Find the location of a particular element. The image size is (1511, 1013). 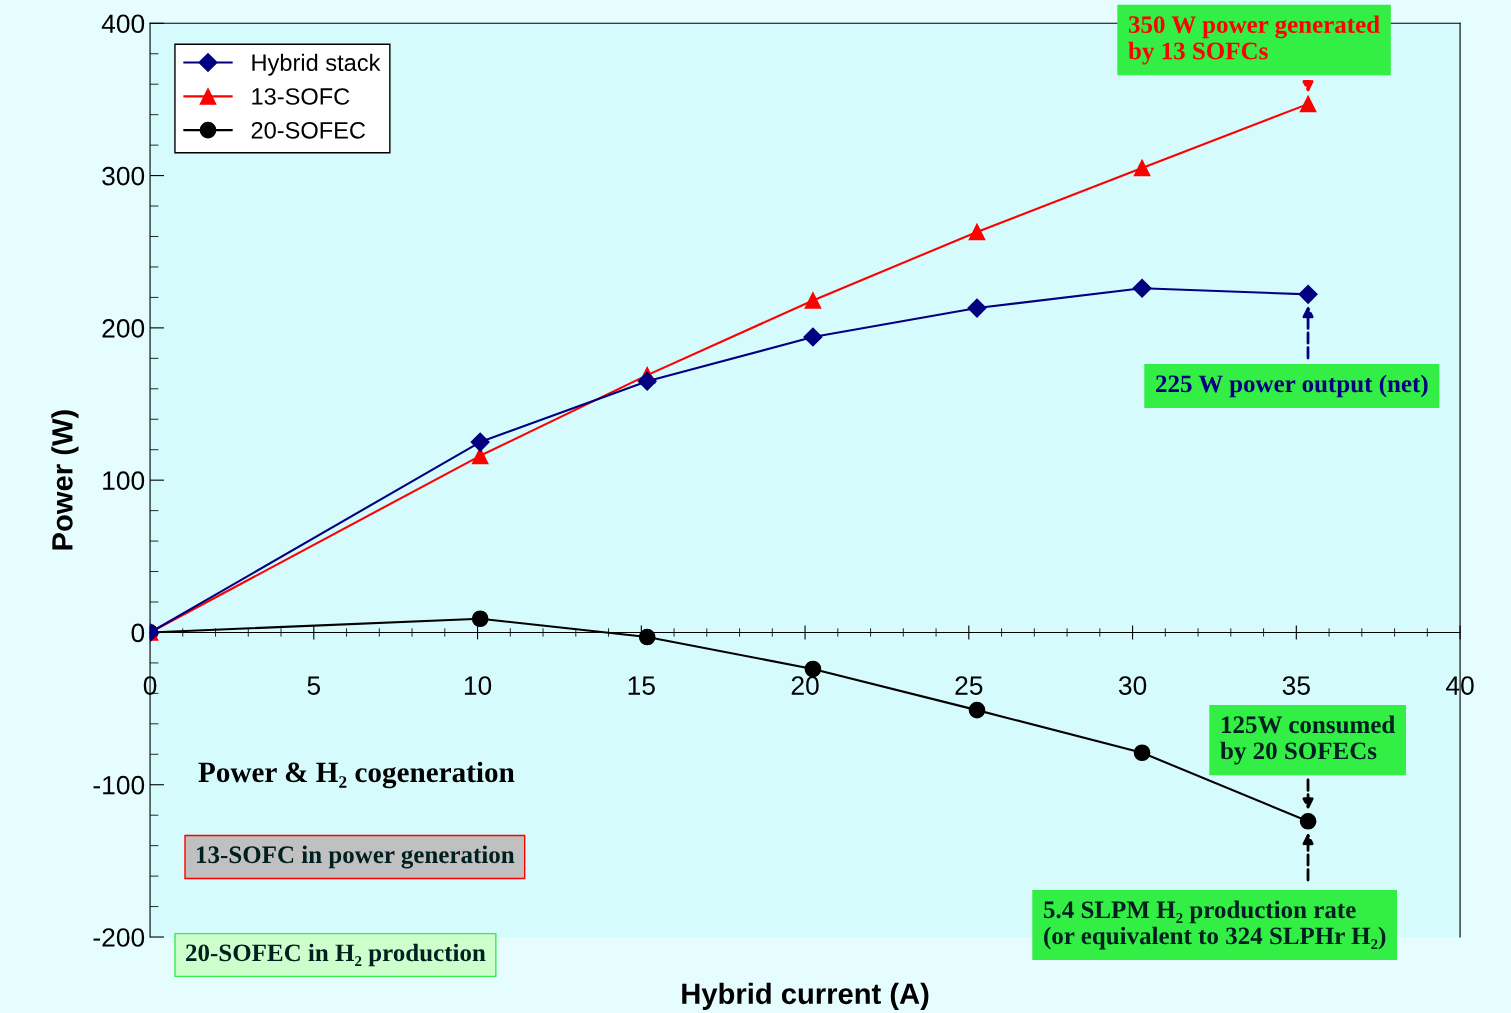

y-tick-label: -200 is located at coordinates (119, 937).